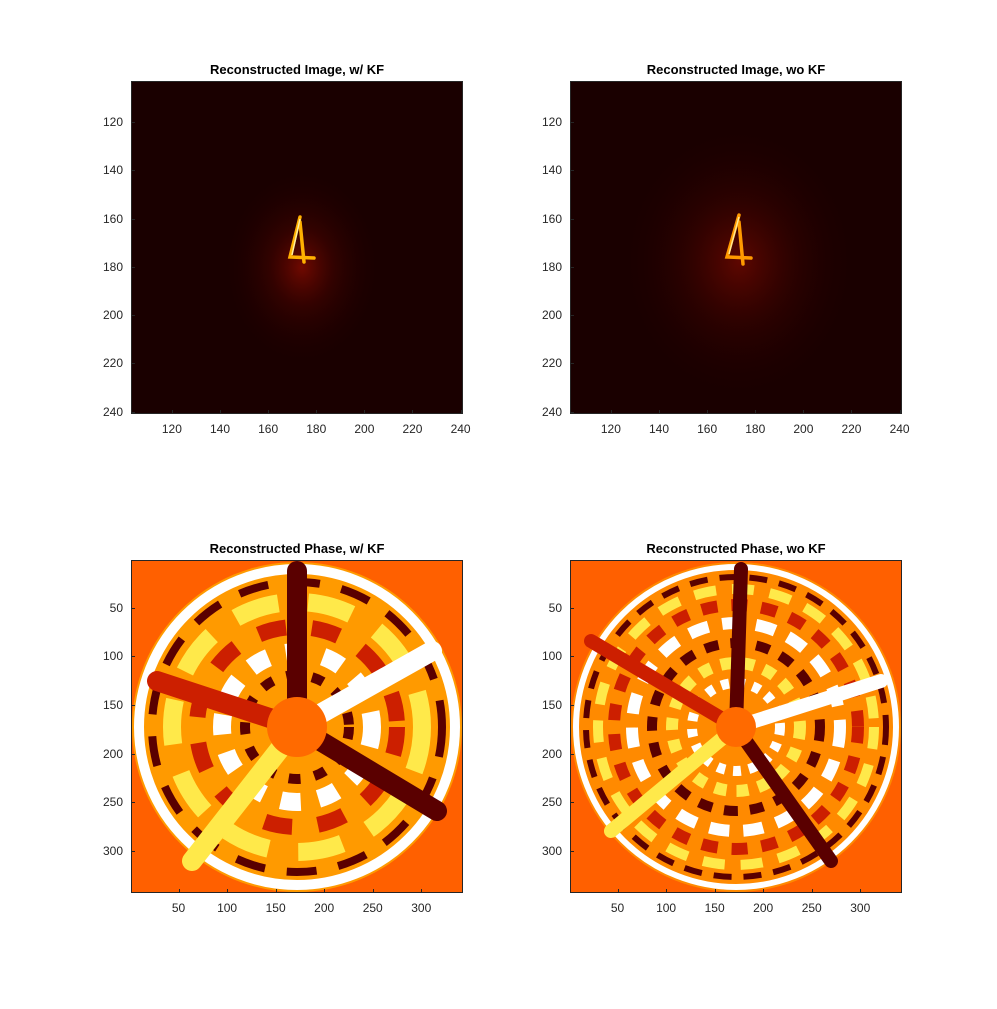 The width and height of the screenshot is (997, 1009). What do you see at coordinates (551, 705) in the screenshot?
I see `y-tick-label: 150` at bounding box center [551, 705].